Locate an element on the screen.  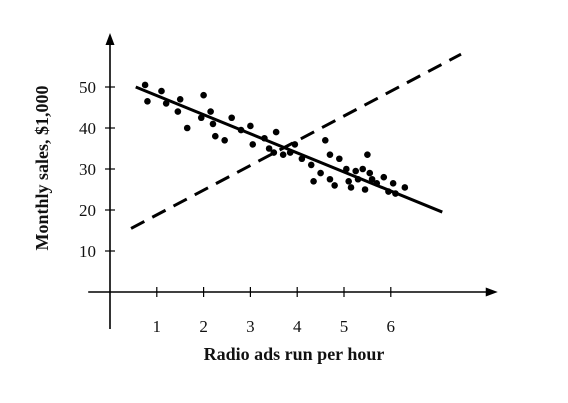
x-tick-label: 6 is located at coordinates (391, 326).